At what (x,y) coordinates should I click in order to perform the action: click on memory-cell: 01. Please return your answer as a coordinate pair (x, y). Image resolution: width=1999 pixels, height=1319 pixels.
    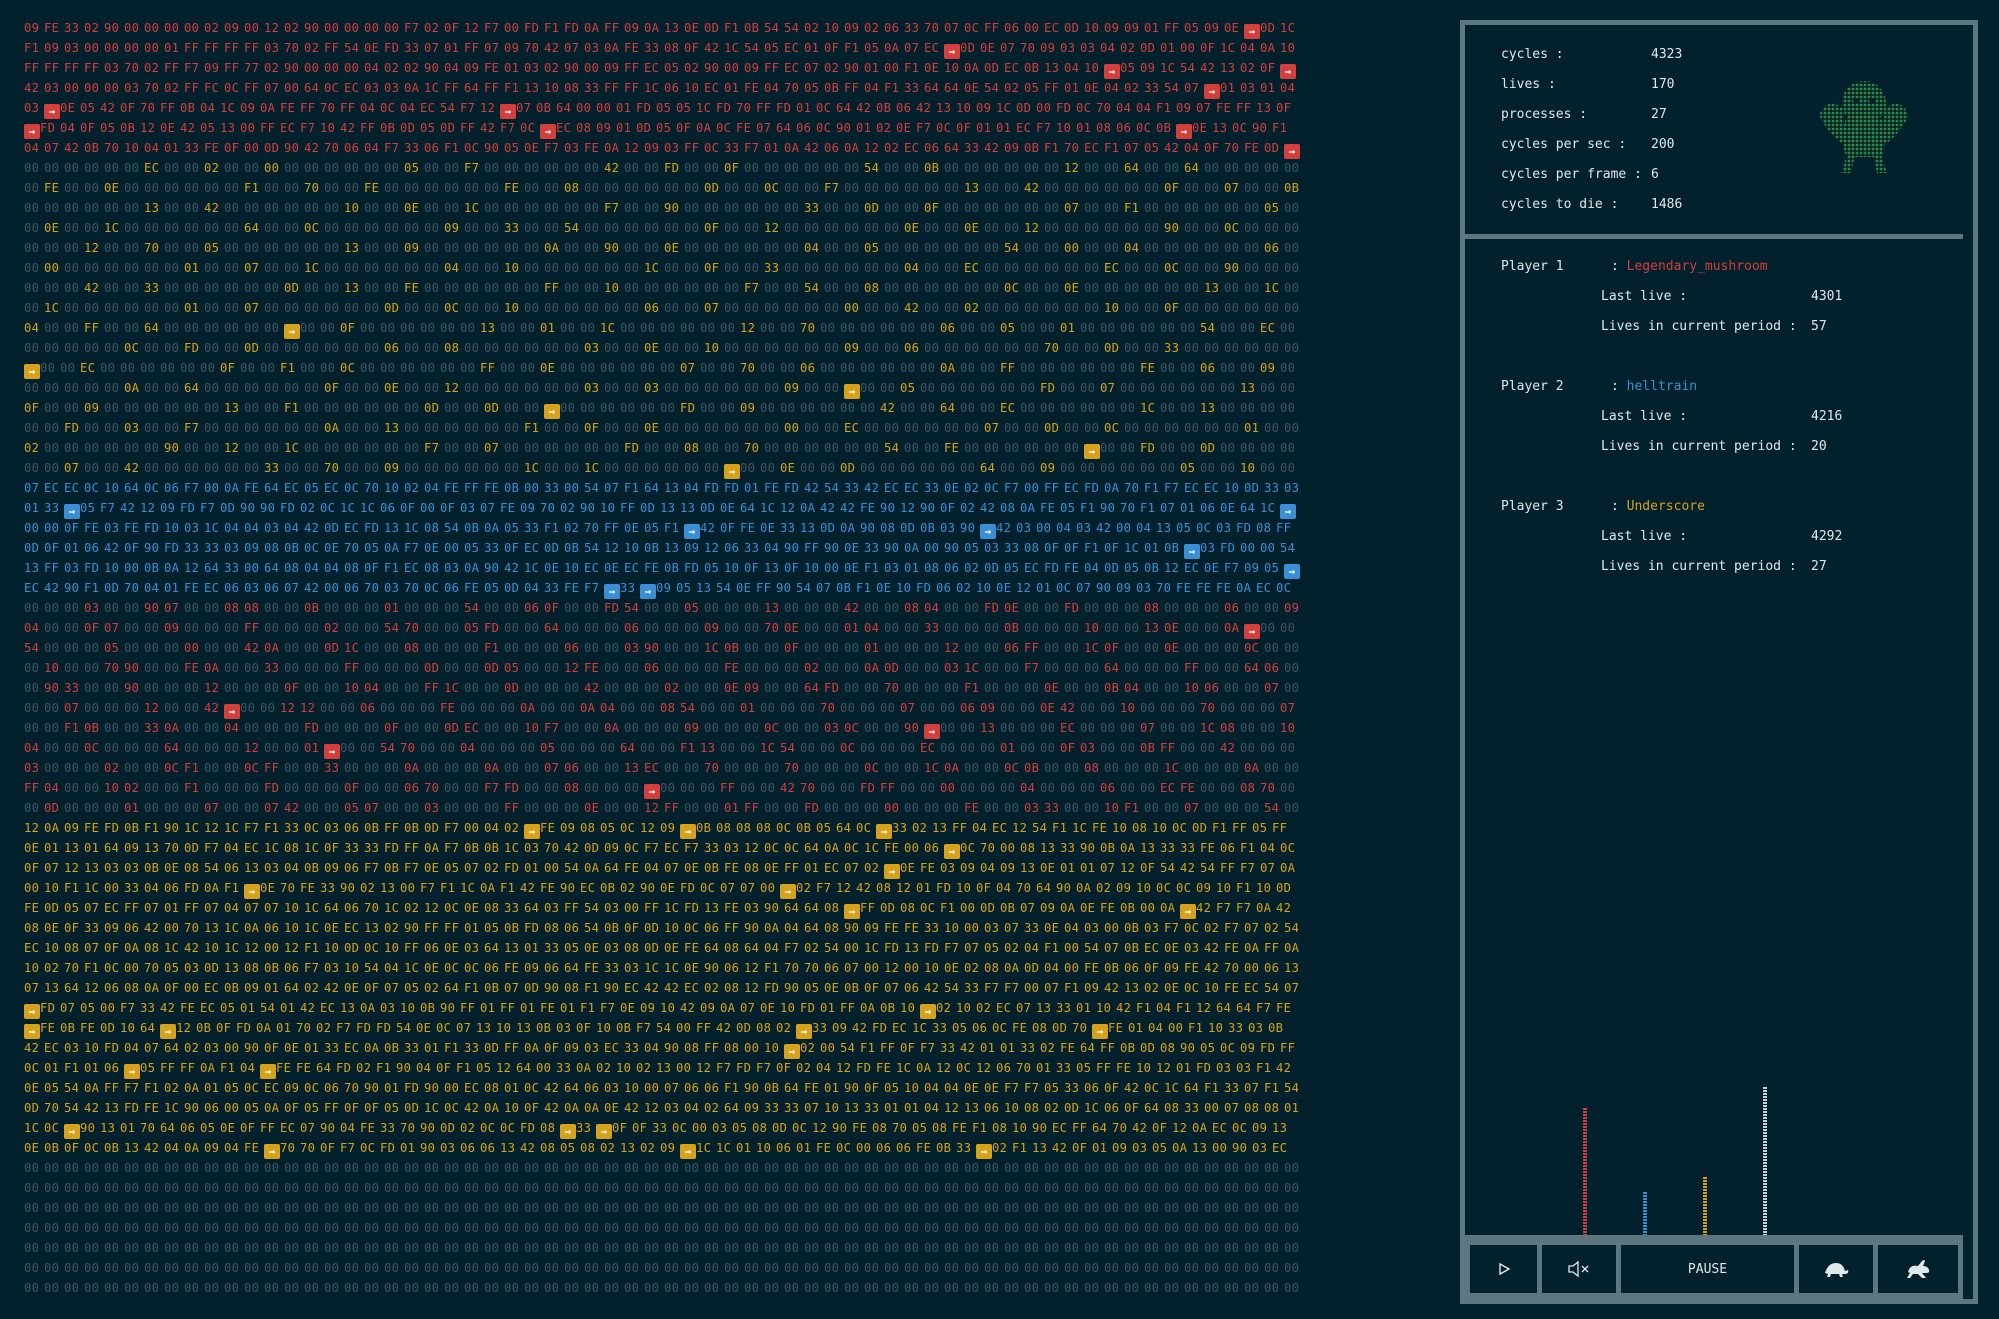
    Looking at the image, I should click on (1072, 88).